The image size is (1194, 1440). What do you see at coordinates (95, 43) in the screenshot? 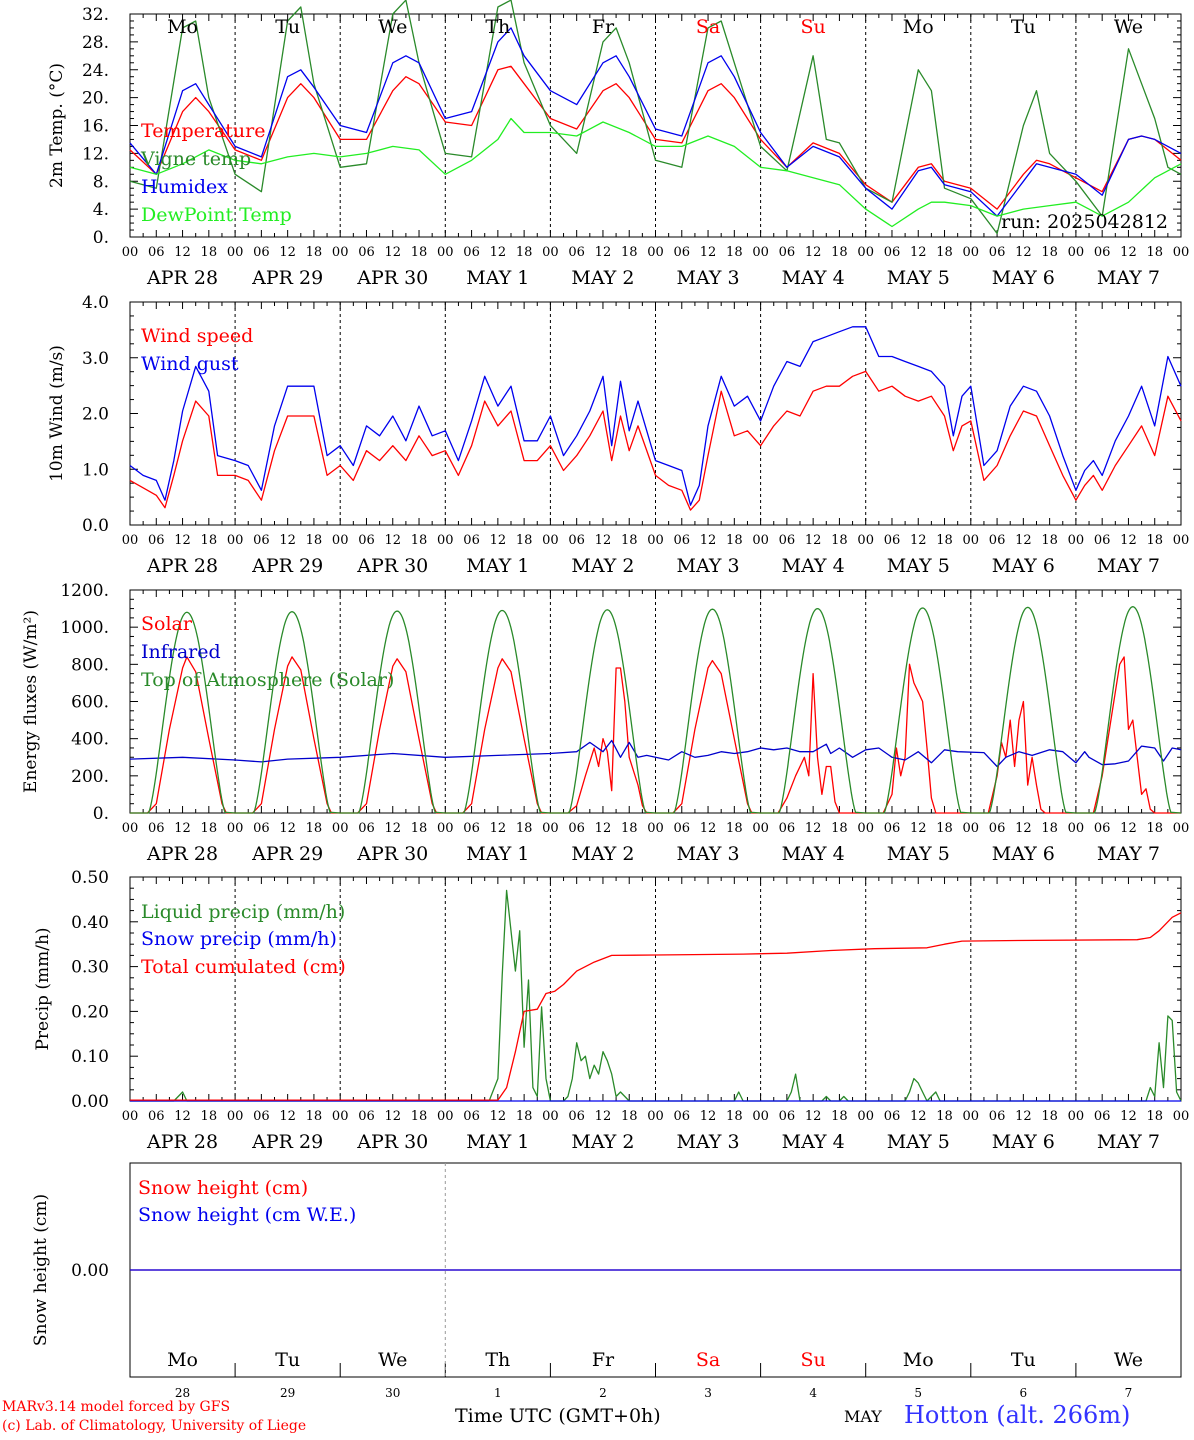
I see `y-tick-label: 28.` at bounding box center [95, 43].